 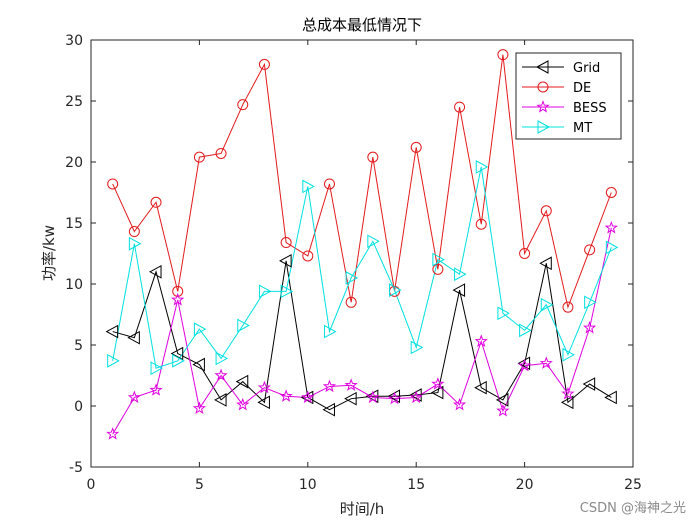 What do you see at coordinates (362, 25) in the screenshot?
I see `chart-title: 总成本最低情况下` at bounding box center [362, 25].